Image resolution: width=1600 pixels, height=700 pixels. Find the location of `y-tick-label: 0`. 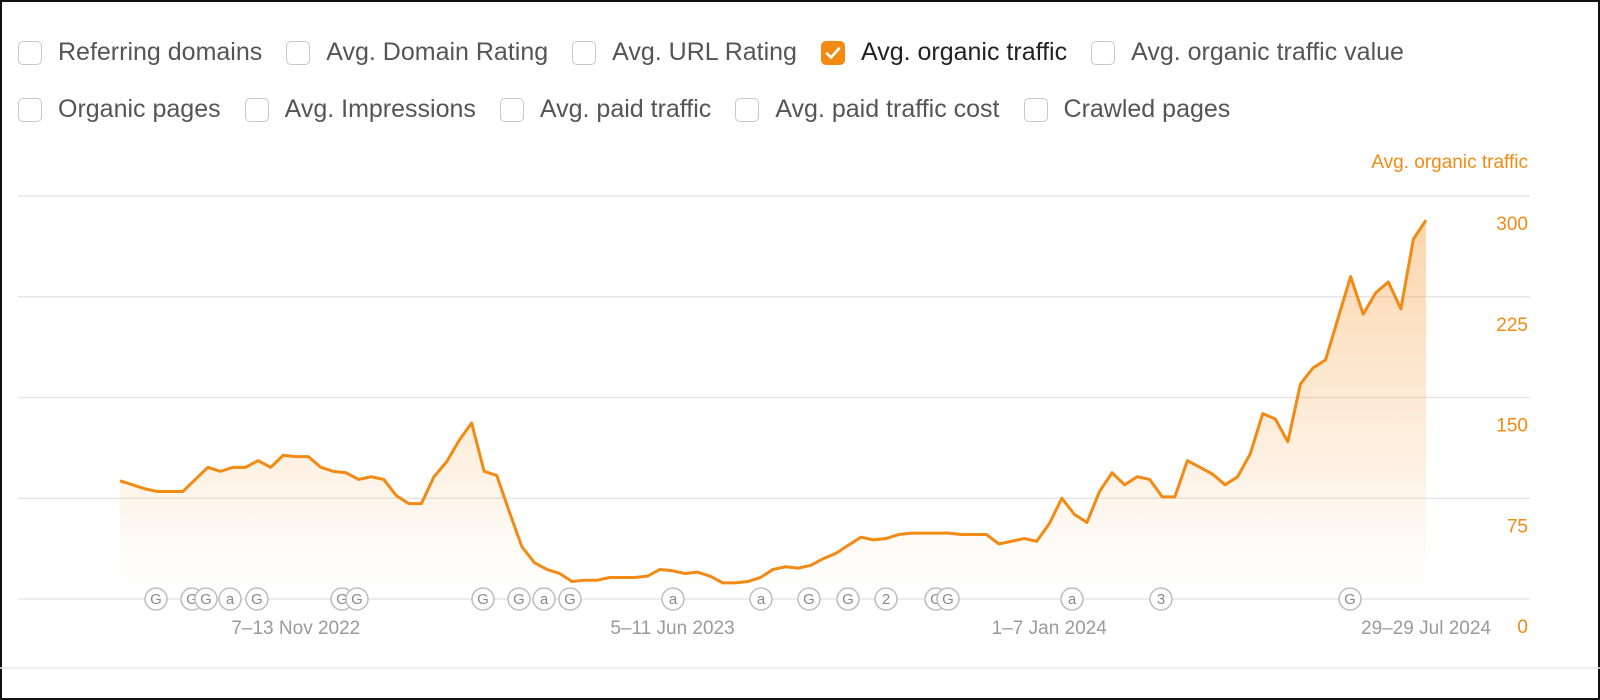

y-tick-label: 0 is located at coordinates (1522, 627).